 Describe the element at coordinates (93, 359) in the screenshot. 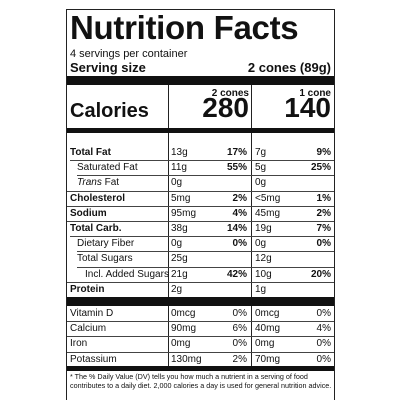

I see `vitamins-label: Potassium` at that location.